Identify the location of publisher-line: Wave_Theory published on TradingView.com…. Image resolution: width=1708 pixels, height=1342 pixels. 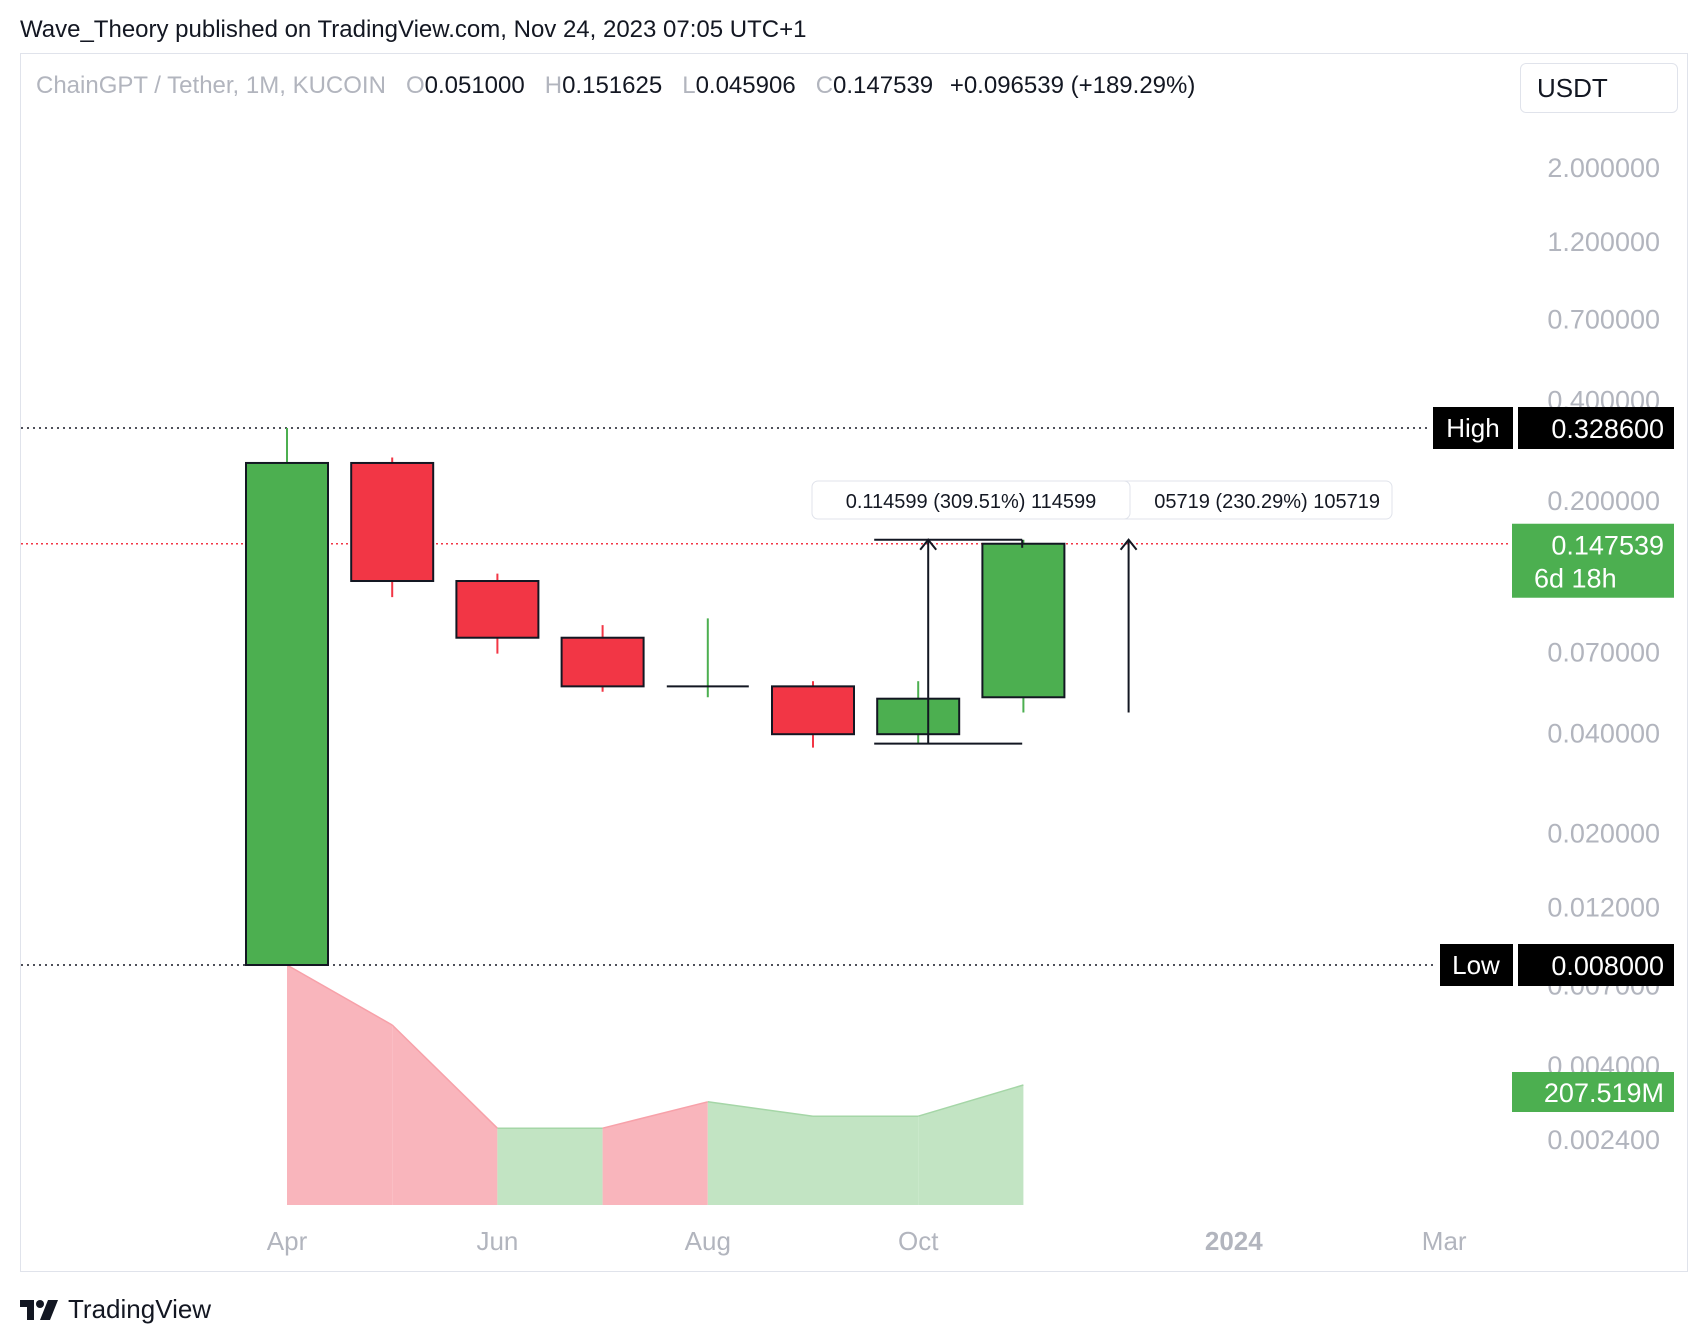
(413, 29).